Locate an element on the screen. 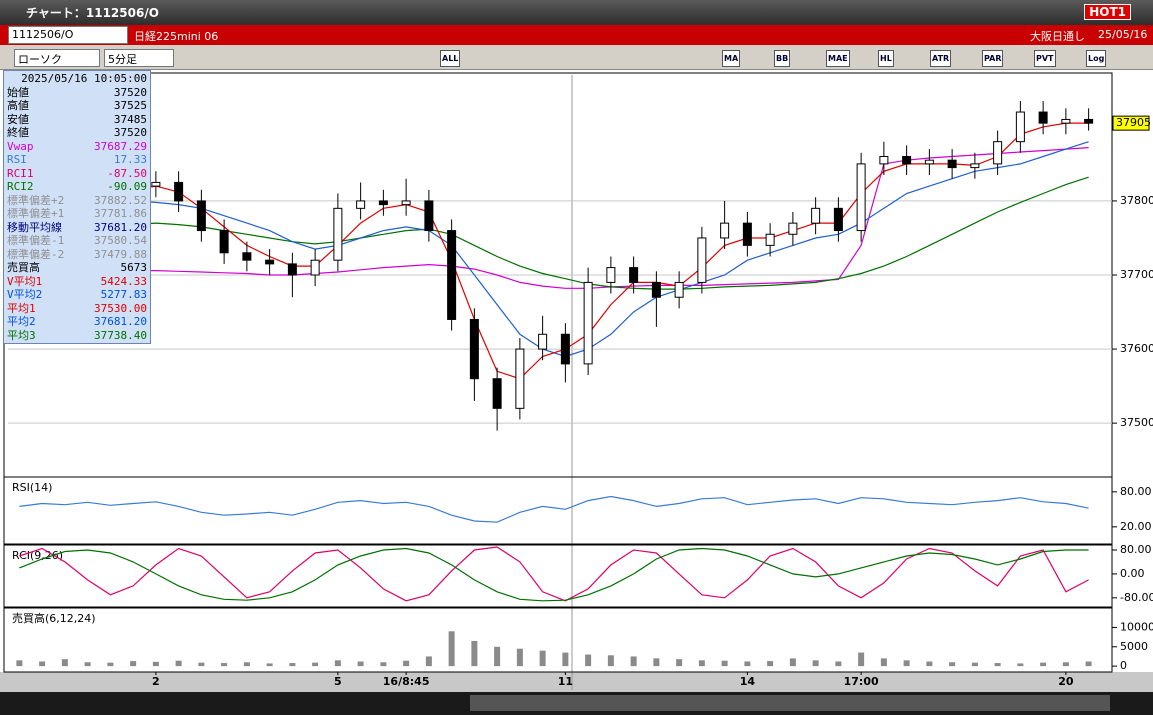 The width and height of the screenshot is (1153, 715). info-value: 37738.40 is located at coordinates (120, 335).